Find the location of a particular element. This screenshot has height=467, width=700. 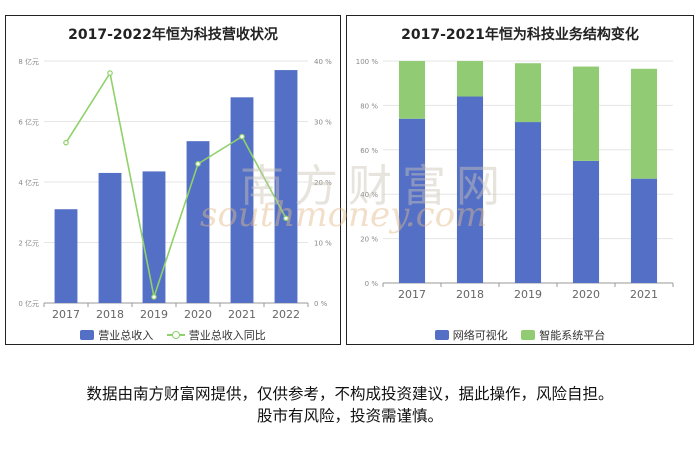

legend-item-revenue: 营业总收入 is located at coordinates (116, 335).